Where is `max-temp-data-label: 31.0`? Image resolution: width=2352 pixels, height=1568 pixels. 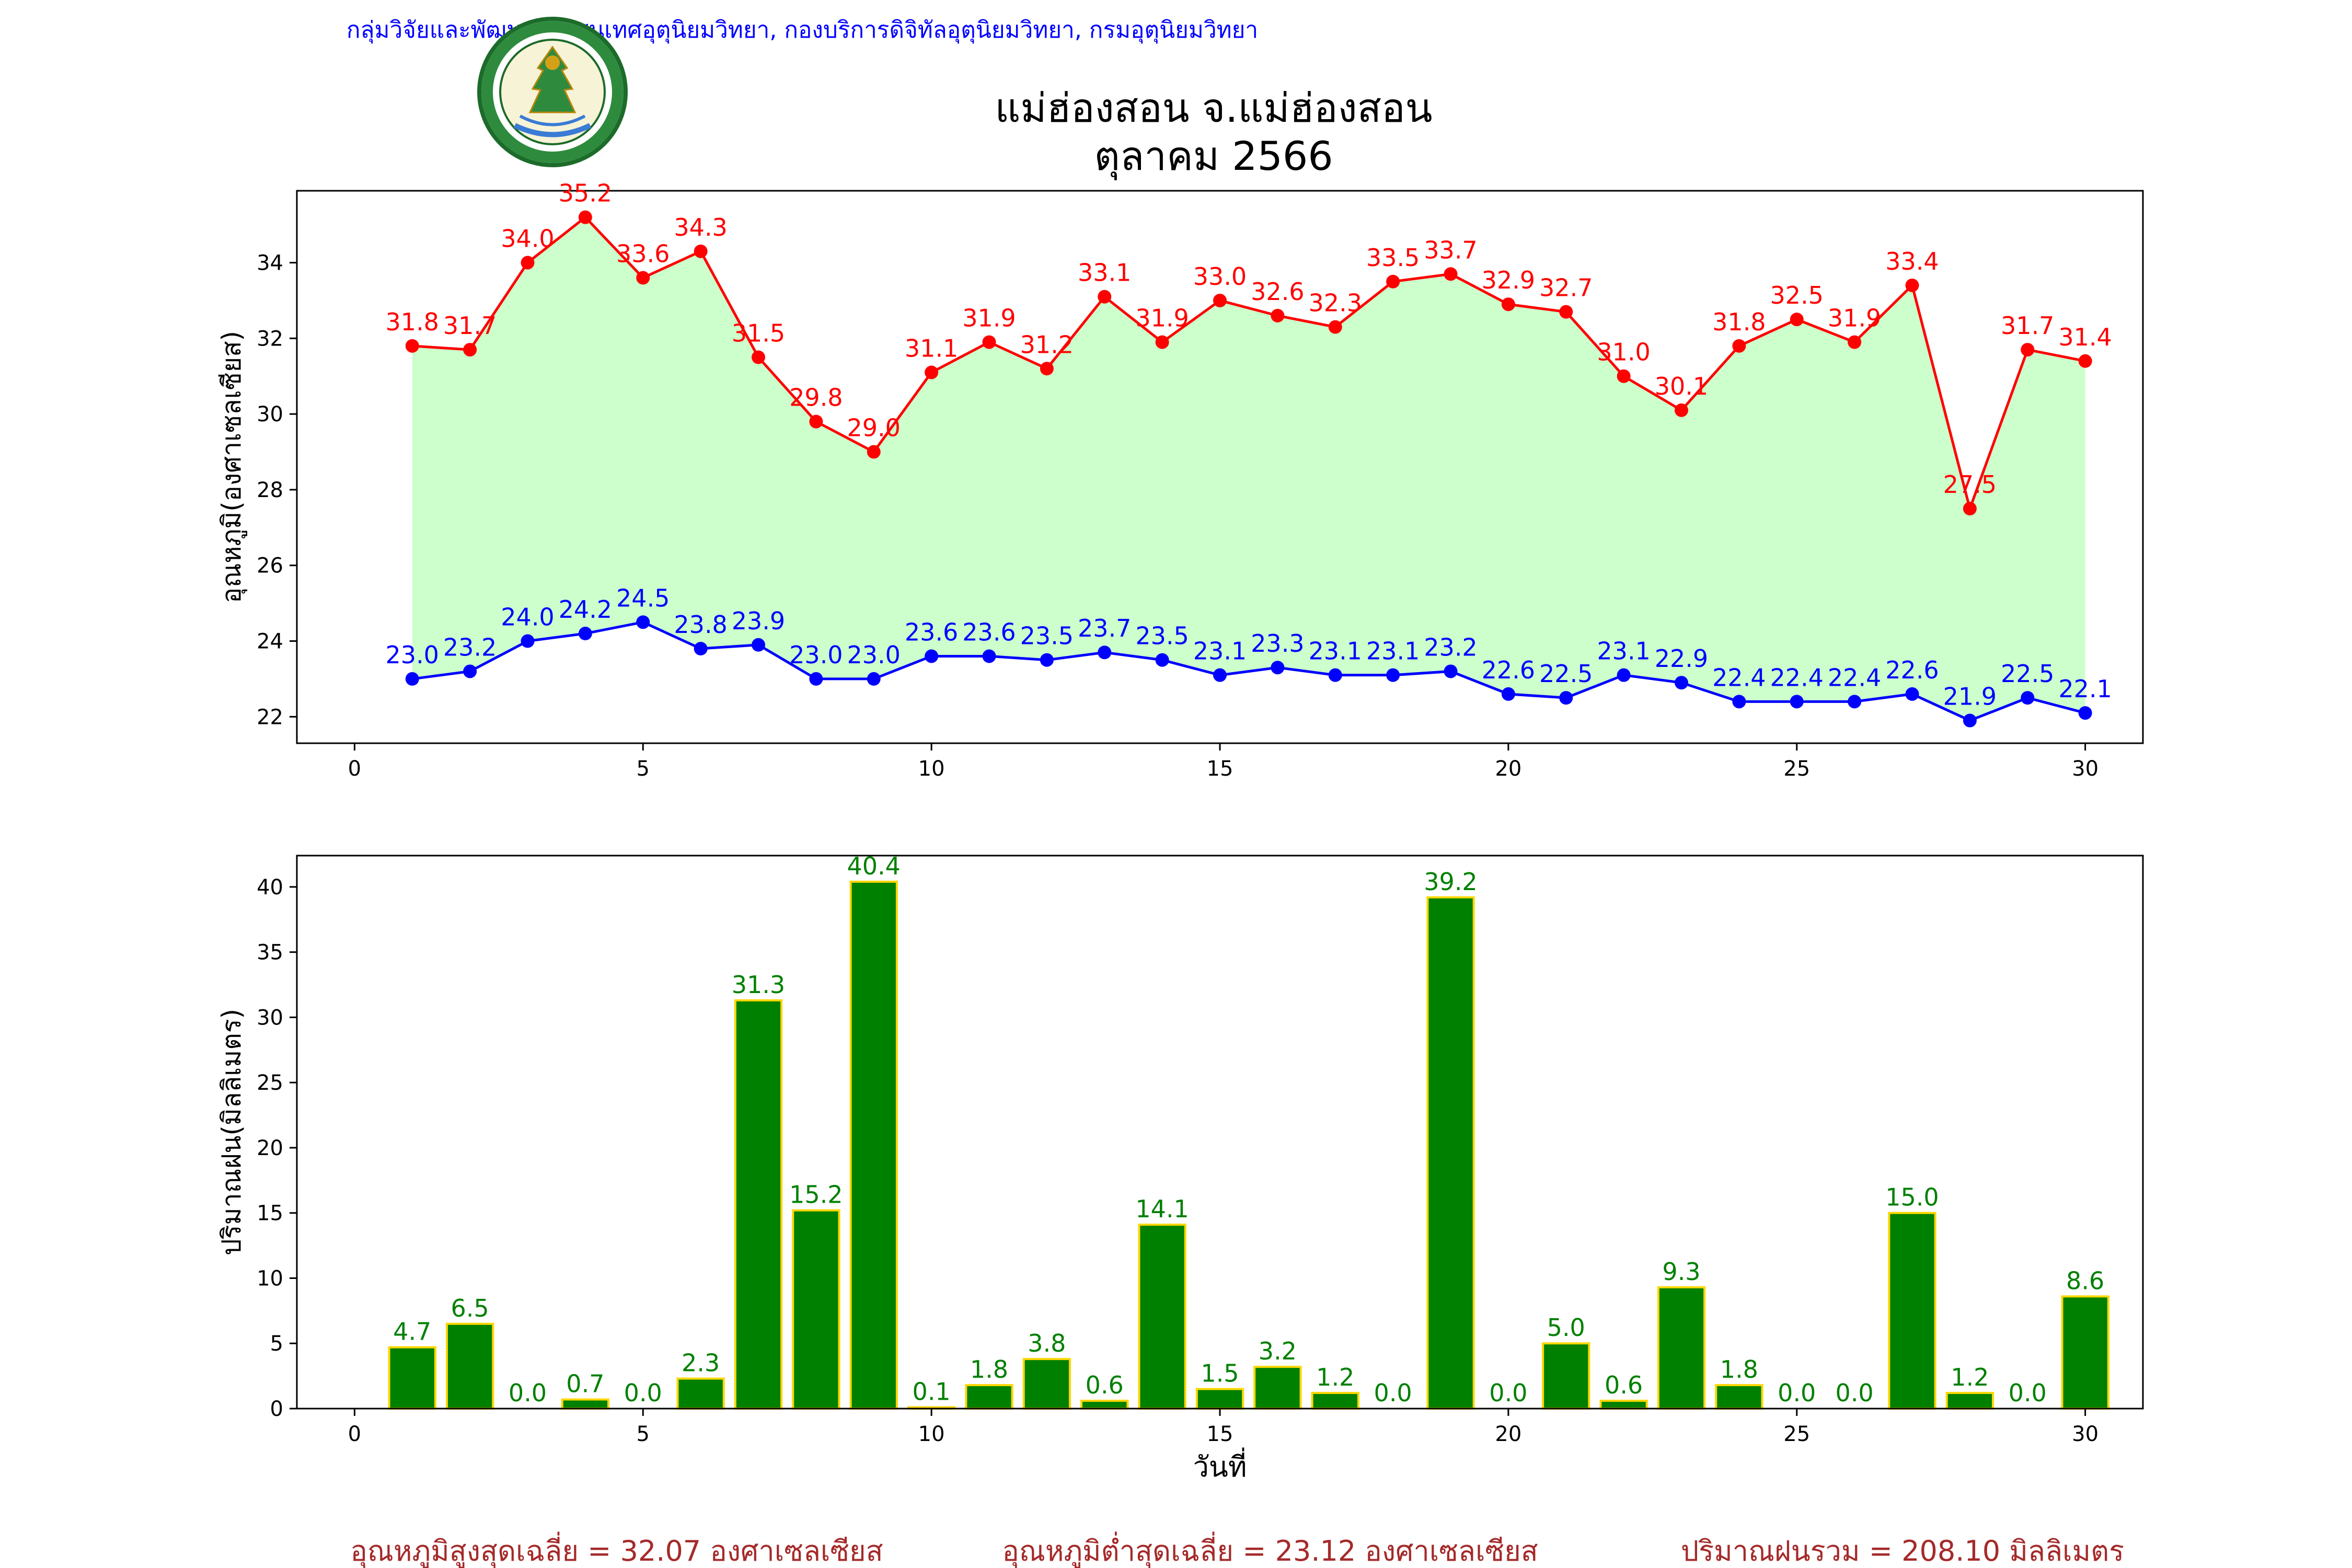
max-temp-data-label: 31.0 is located at coordinates (1623, 352).